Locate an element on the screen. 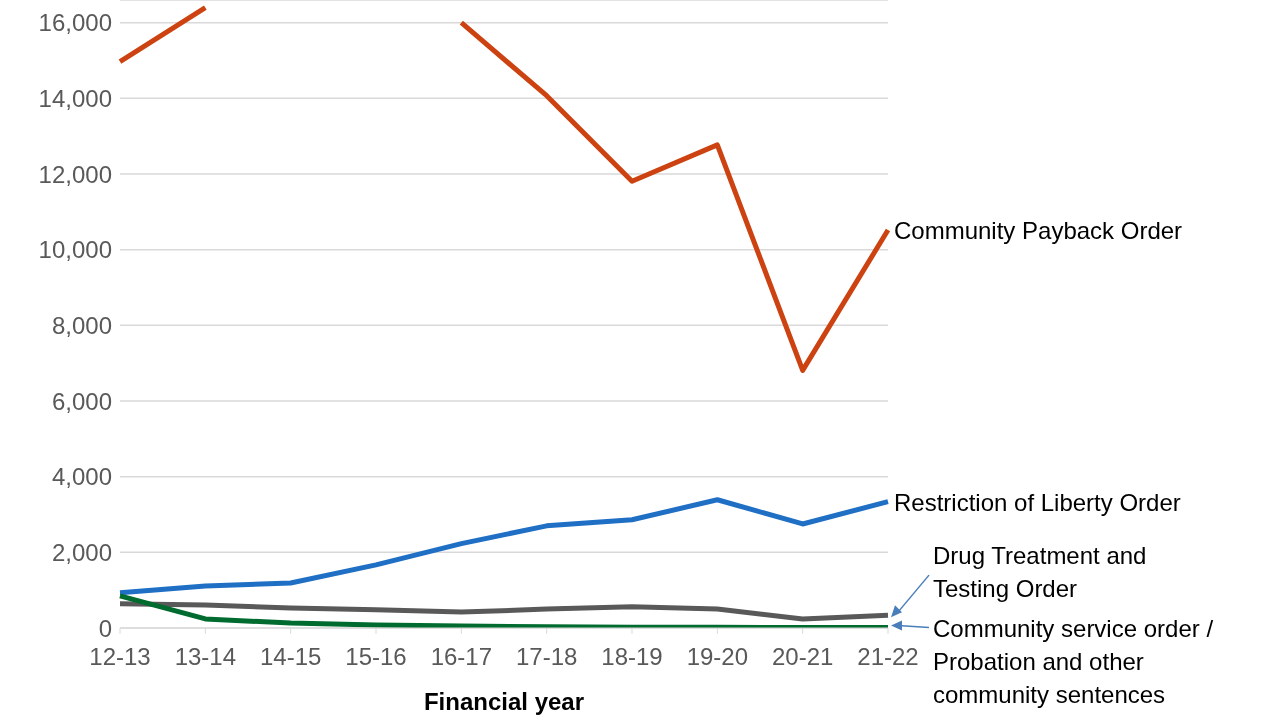 This screenshot has width=1287, height=716. x-tick-label: 18-19 is located at coordinates (632, 657).